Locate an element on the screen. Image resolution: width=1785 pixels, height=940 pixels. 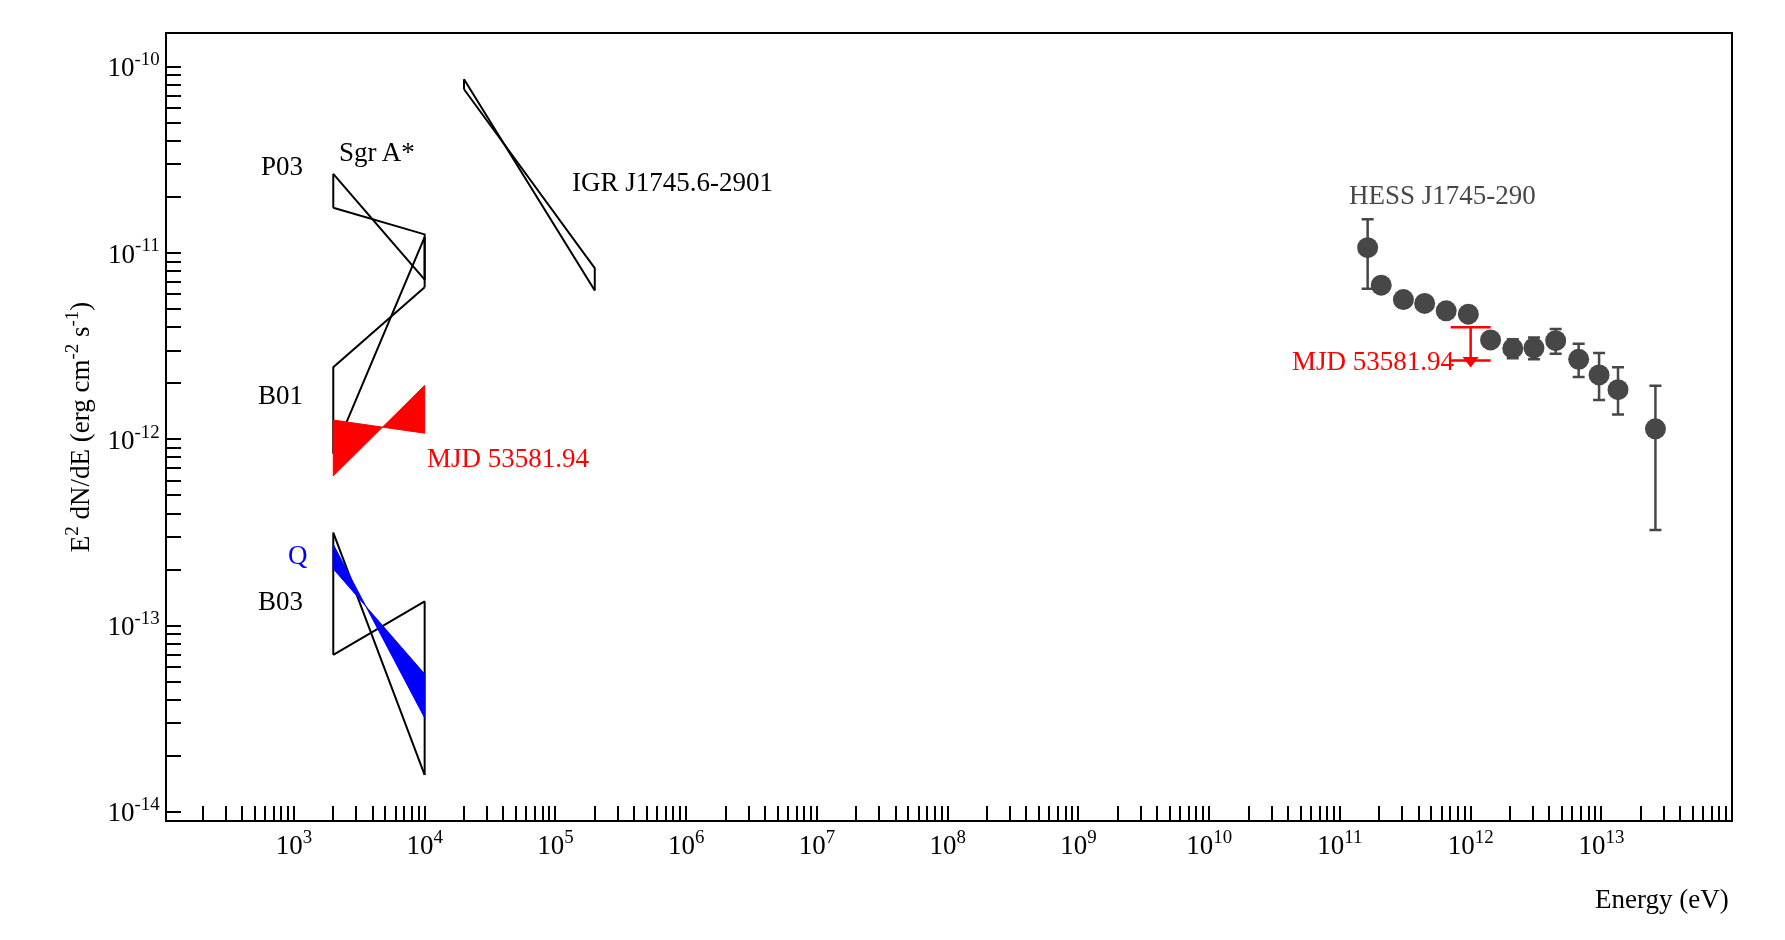
x-tick-label: 10$^{10}$ is located at coordinates (1209, 843).